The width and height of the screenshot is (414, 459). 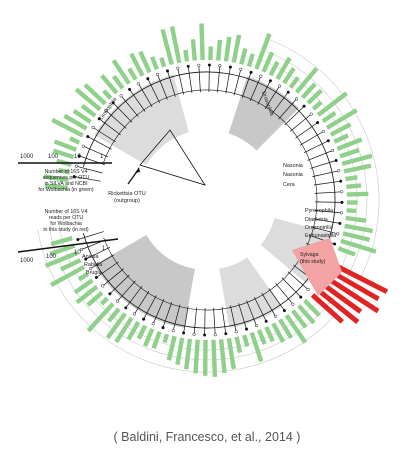 What do you see at coordinates (127, 194) in the screenshot?
I see `outgroup-label-line-1: Rickettsia OTU` at bounding box center [127, 194].